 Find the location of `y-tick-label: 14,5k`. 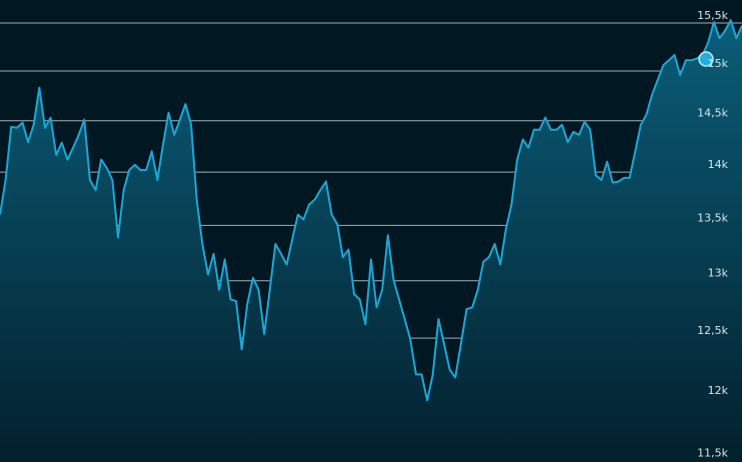

y-tick-label: 14,5k is located at coordinates (712, 113).